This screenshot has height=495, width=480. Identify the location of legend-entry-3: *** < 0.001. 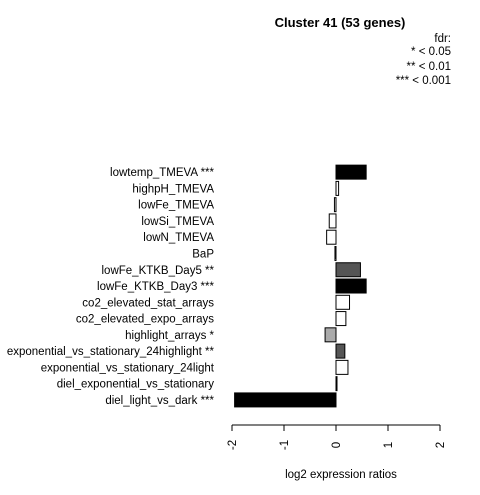
(423, 81).